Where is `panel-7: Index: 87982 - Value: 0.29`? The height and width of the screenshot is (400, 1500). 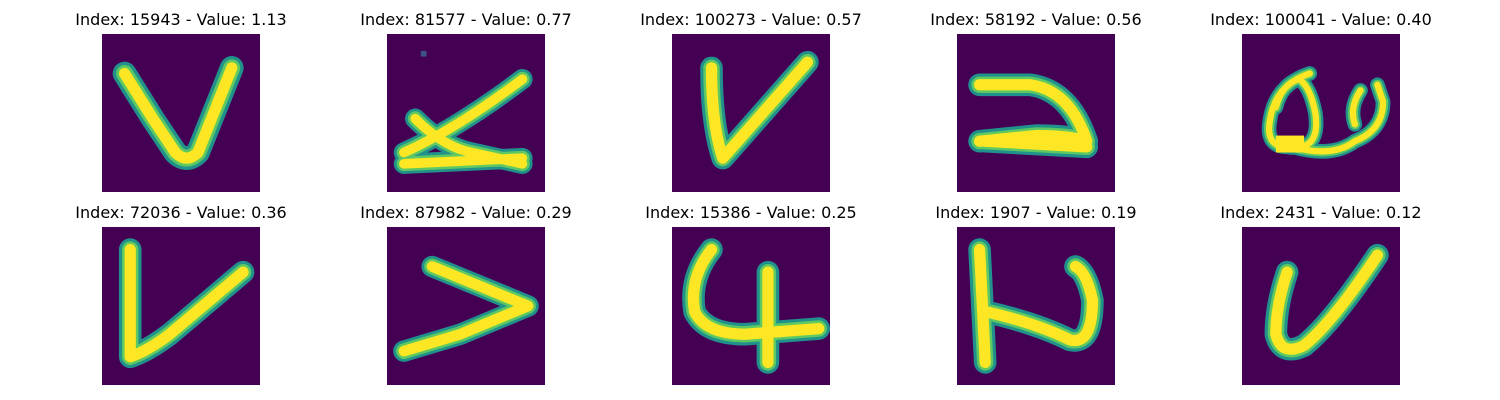
panel-7: Index: 87982 - Value: 0.29 is located at coordinates (466, 294).